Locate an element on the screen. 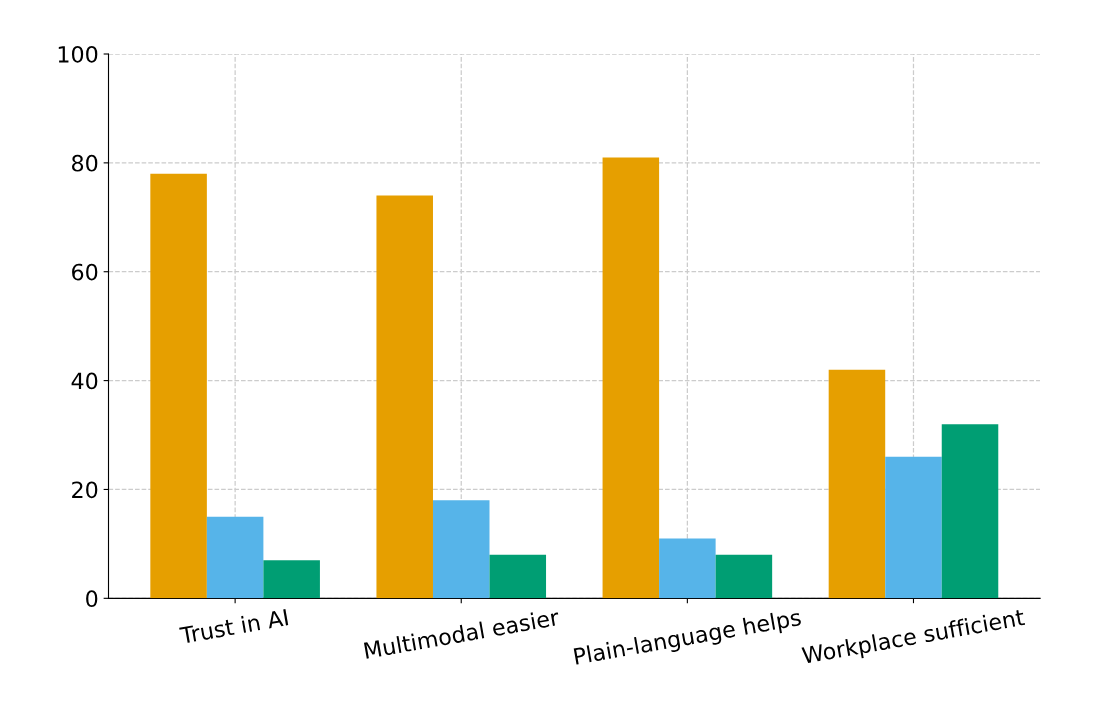 Image resolution: width=1096 pixels, height=720 pixels. x-tick-label: Trust in AI is located at coordinates (234, 626).